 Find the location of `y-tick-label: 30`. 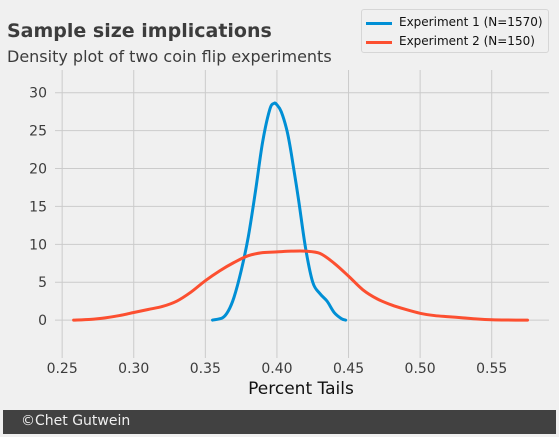

y-tick-label: 30 is located at coordinates (38, 94).